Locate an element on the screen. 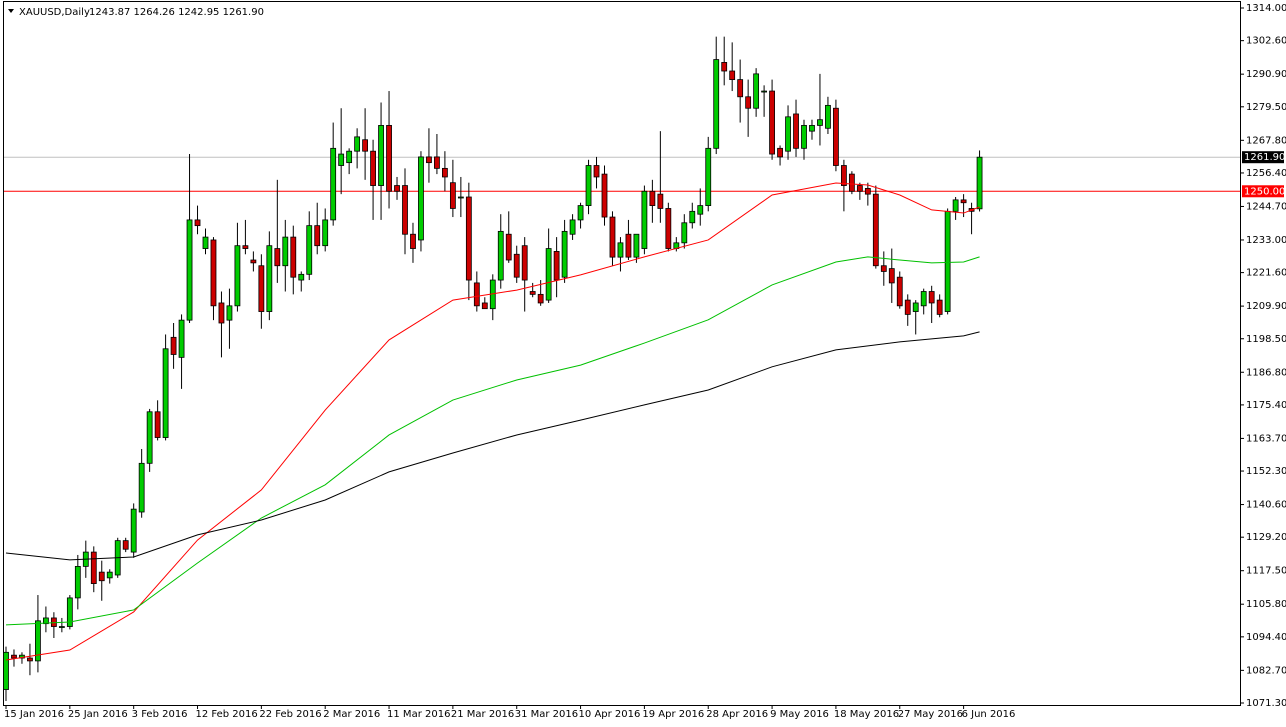 The image size is (1286, 727). y-tick-label: 1267.80 is located at coordinates (1266, 140).